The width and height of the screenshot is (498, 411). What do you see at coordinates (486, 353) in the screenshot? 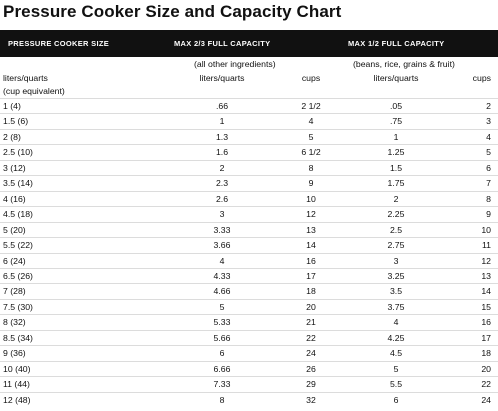
I see `cell-cups-half: 18` at bounding box center [486, 353].